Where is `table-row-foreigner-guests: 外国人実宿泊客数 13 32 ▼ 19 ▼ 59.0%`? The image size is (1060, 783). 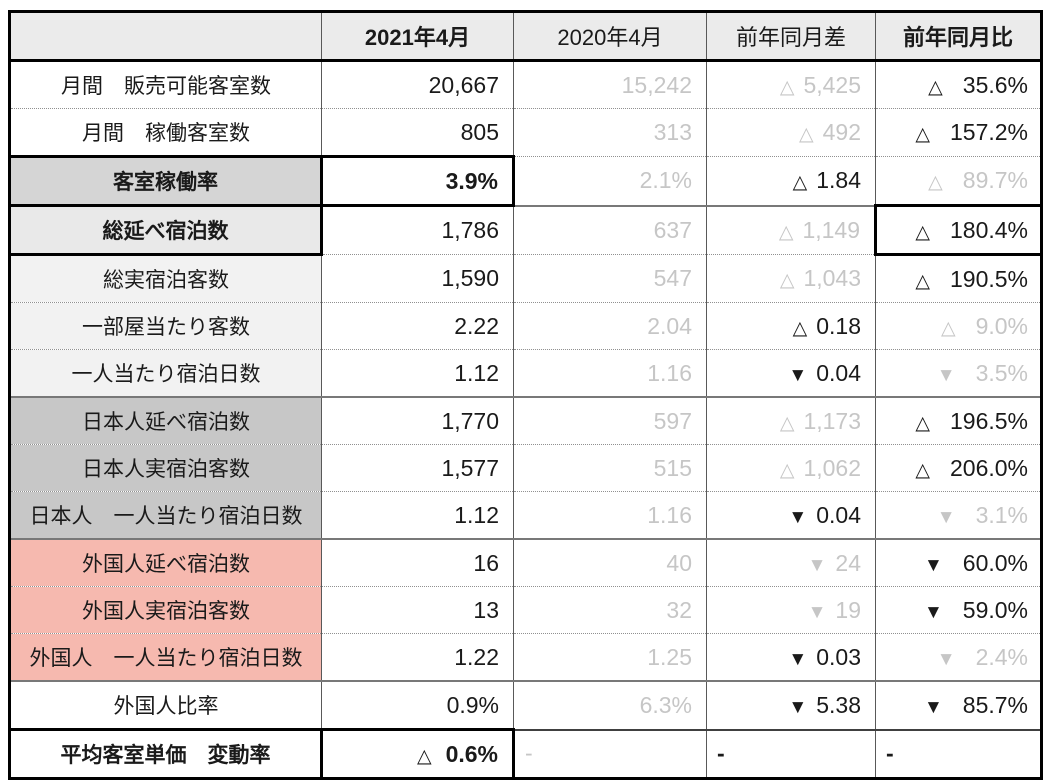 table-row-foreigner-guests: 外国人実宿泊客数 13 32 ▼ 19 ▼ 59.0% is located at coordinates (525, 610).